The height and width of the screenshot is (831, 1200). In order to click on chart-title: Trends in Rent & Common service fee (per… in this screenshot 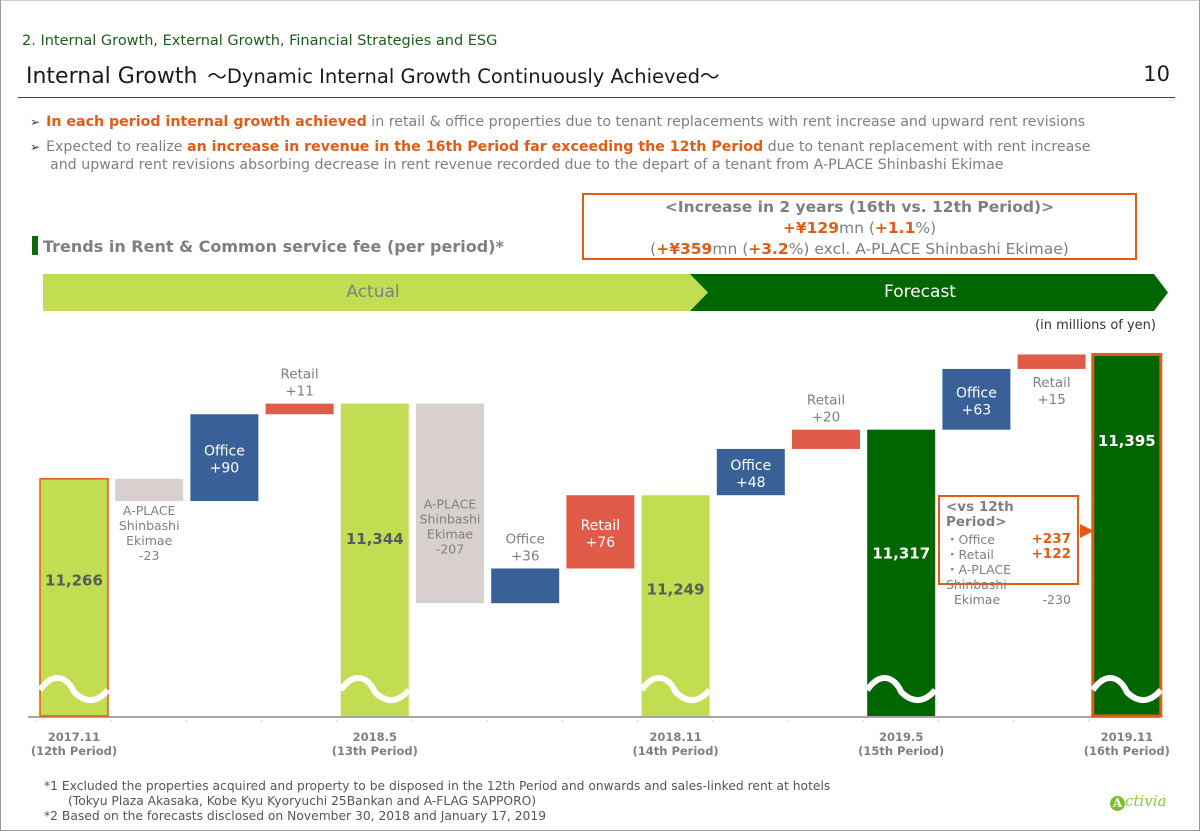, I will do `click(273, 246)`.